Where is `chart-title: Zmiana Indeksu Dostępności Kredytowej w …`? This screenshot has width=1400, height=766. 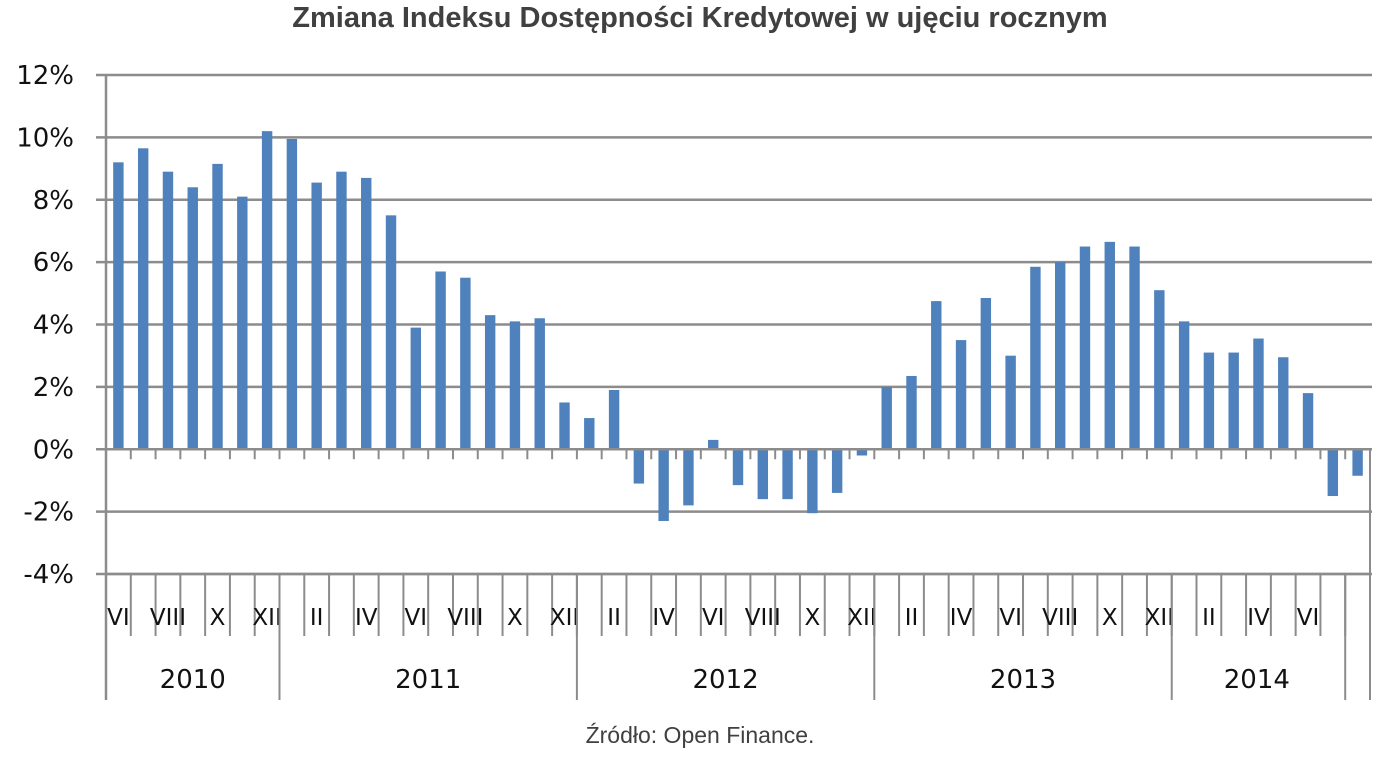
chart-title: Zmiana Indeksu Dostępności Kredytowej w … is located at coordinates (700, 18).